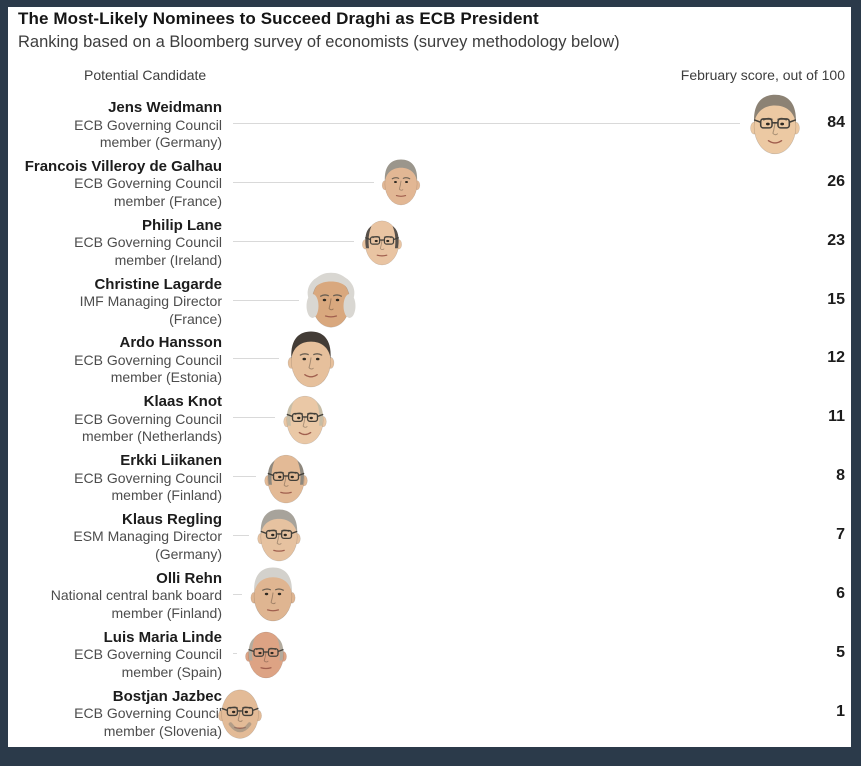 The height and width of the screenshot is (766, 861). Describe the element at coordinates (836, 122) in the screenshot. I see `candidate-score: 84` at that location.